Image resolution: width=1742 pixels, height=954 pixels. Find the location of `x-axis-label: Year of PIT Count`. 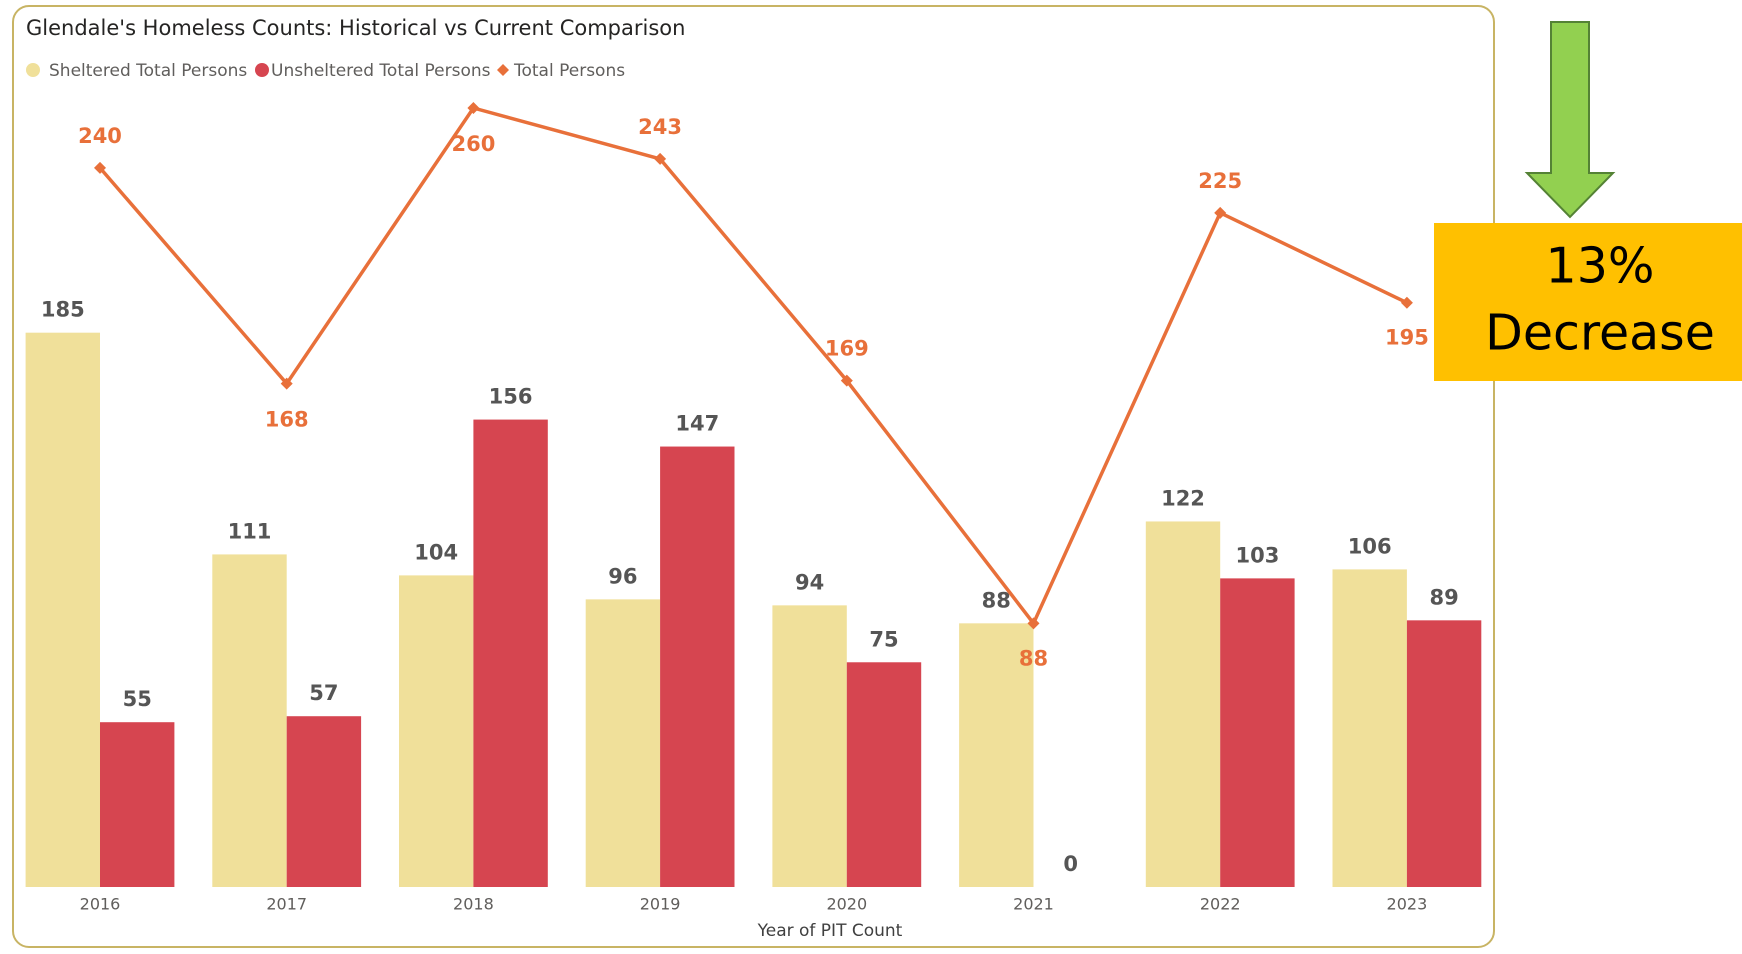

x-axis-label: Year of PIT Count is located at coordinates (830, 931).